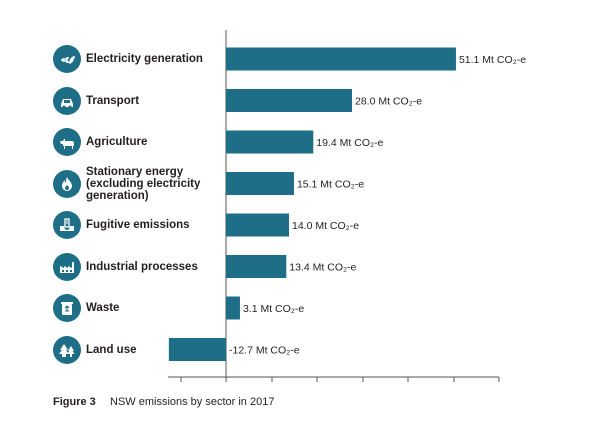 This screenshot has height=437, width=600. What do you see at coordinates (67, 142) in the screenshot?
I see `cow-icon` at bounding box center [67, 142].